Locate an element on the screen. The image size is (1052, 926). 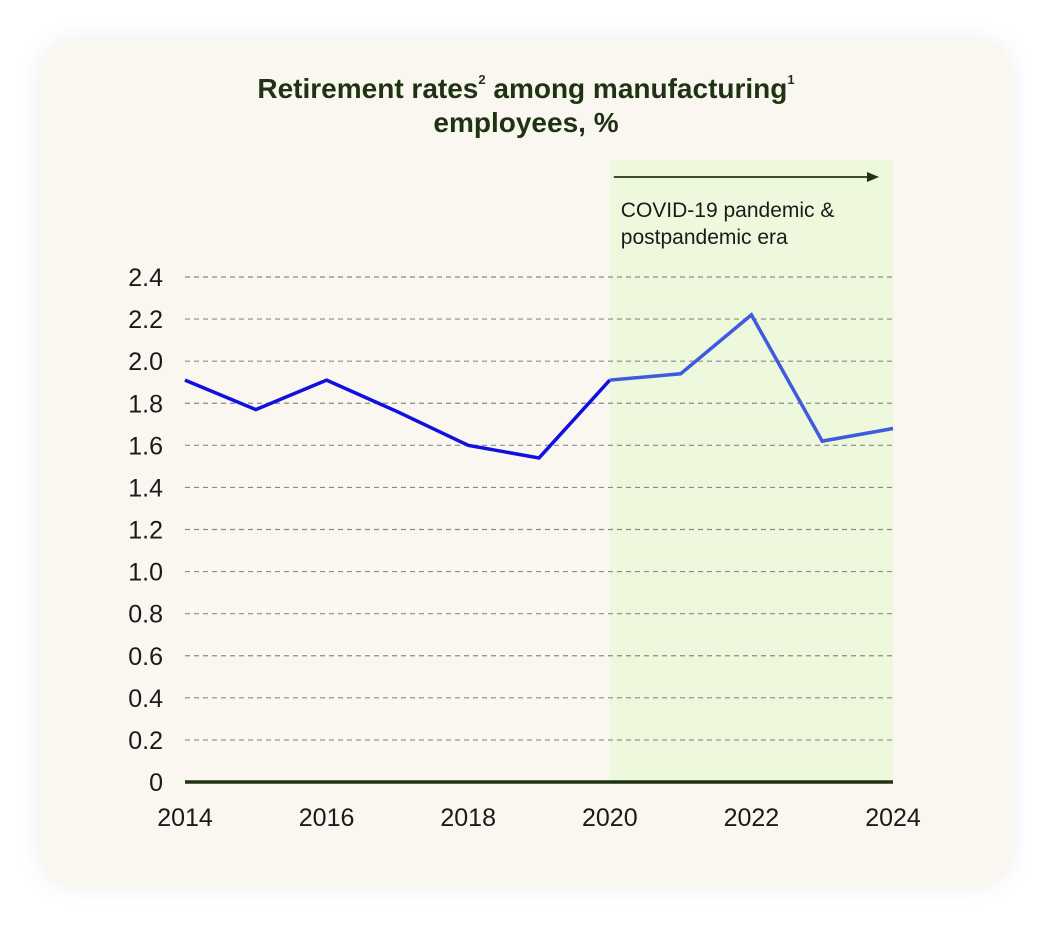
title-mid: among manufacturing is located at coordinates (636, 88).